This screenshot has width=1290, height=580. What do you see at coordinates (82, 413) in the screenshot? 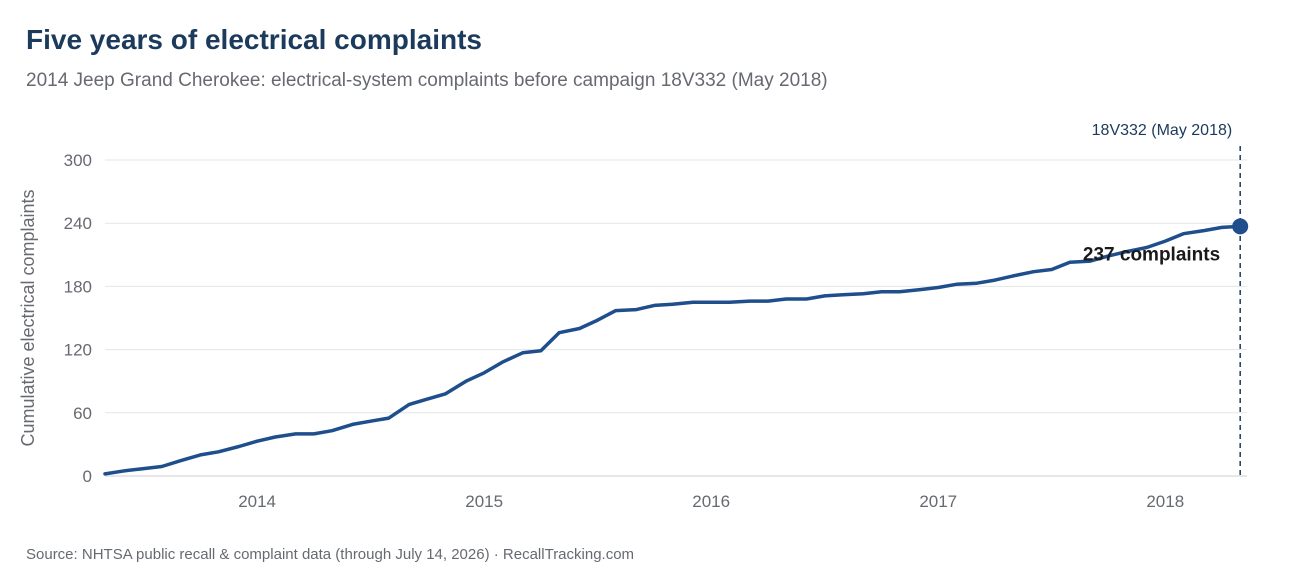
I see `y-tick-label: 60` at bounding box center [82, 413].